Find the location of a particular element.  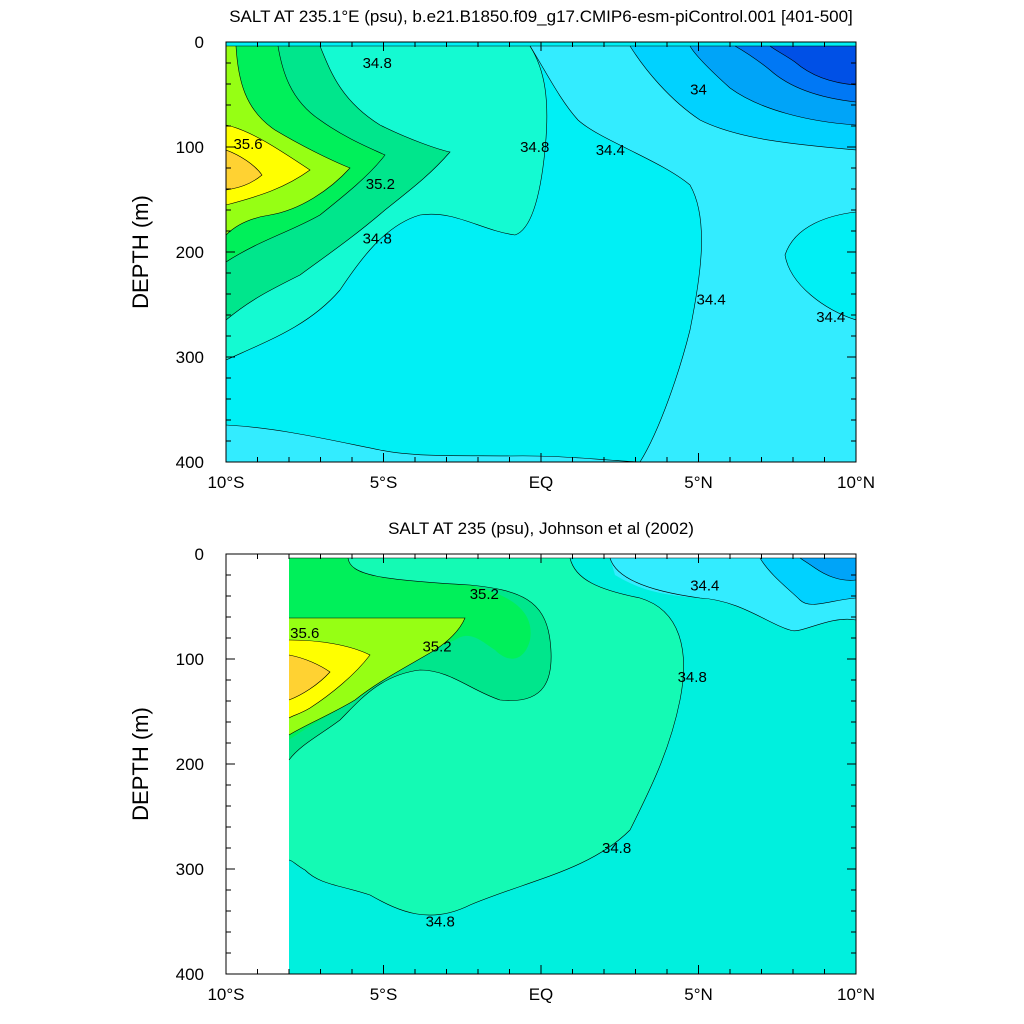

chart-top-xtick-label: 5°N is located at coordinates (698, 482).